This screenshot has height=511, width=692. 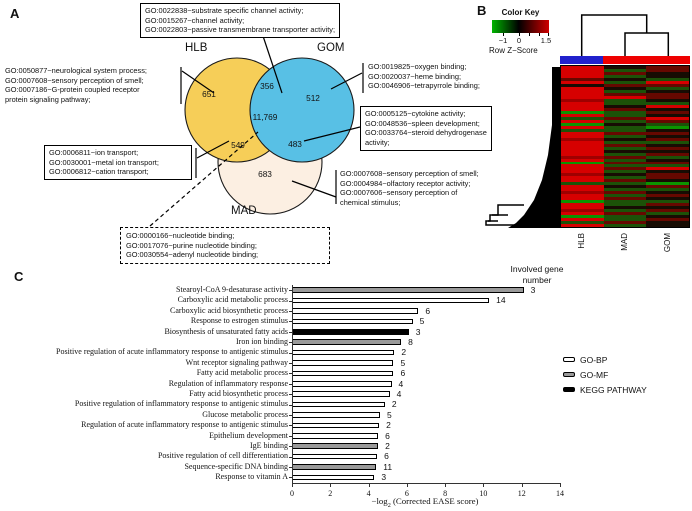 I want to click on y-axis-line, so click(x=292, y=384).